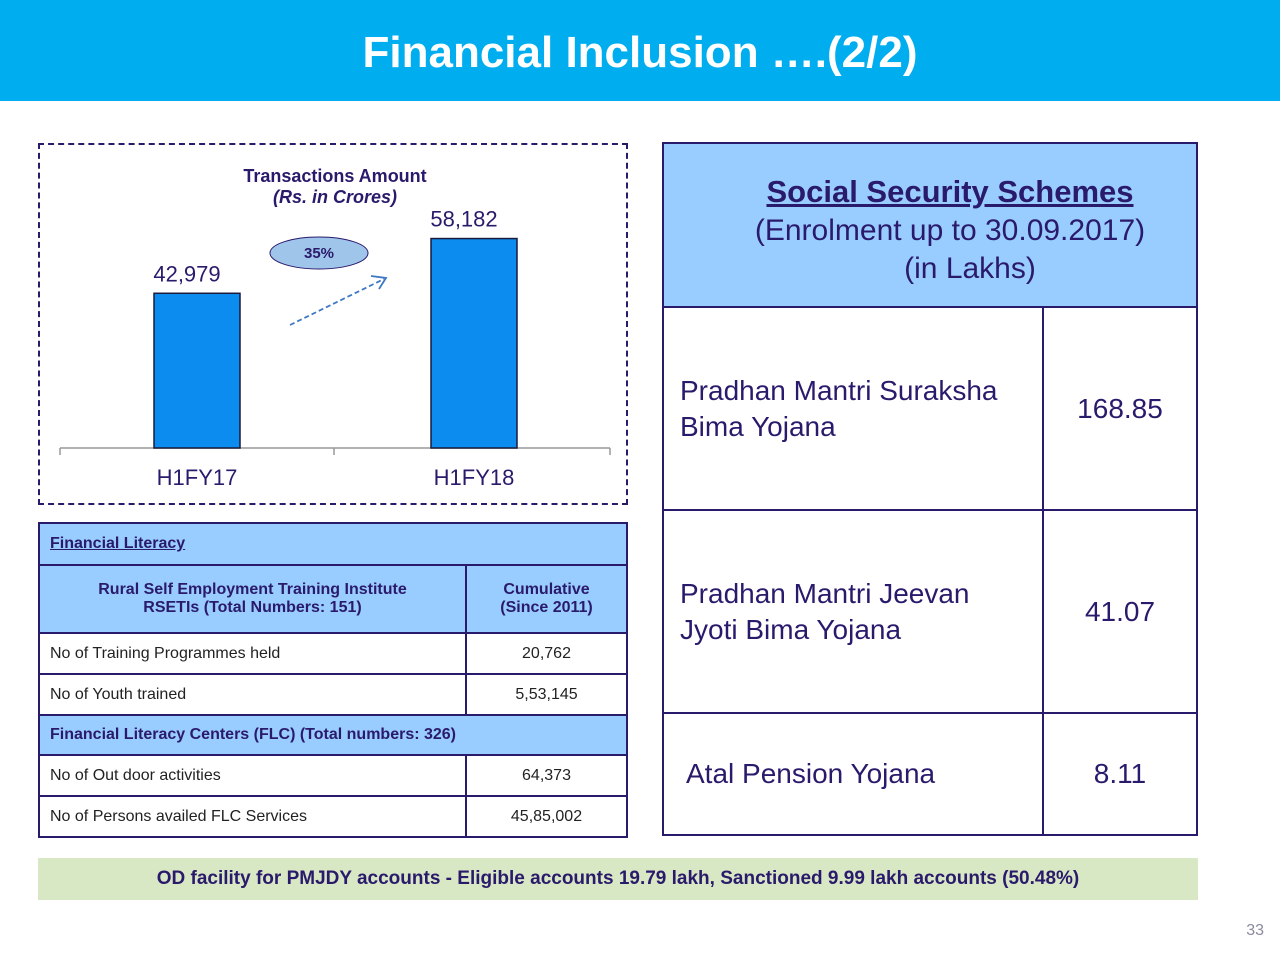 The image size is (1280, 960). Describe the element at coordinates (252, 607) in the screenshot. I see `rseti-header-line2: RSETIs (Total Numbers: 151)` at that location.